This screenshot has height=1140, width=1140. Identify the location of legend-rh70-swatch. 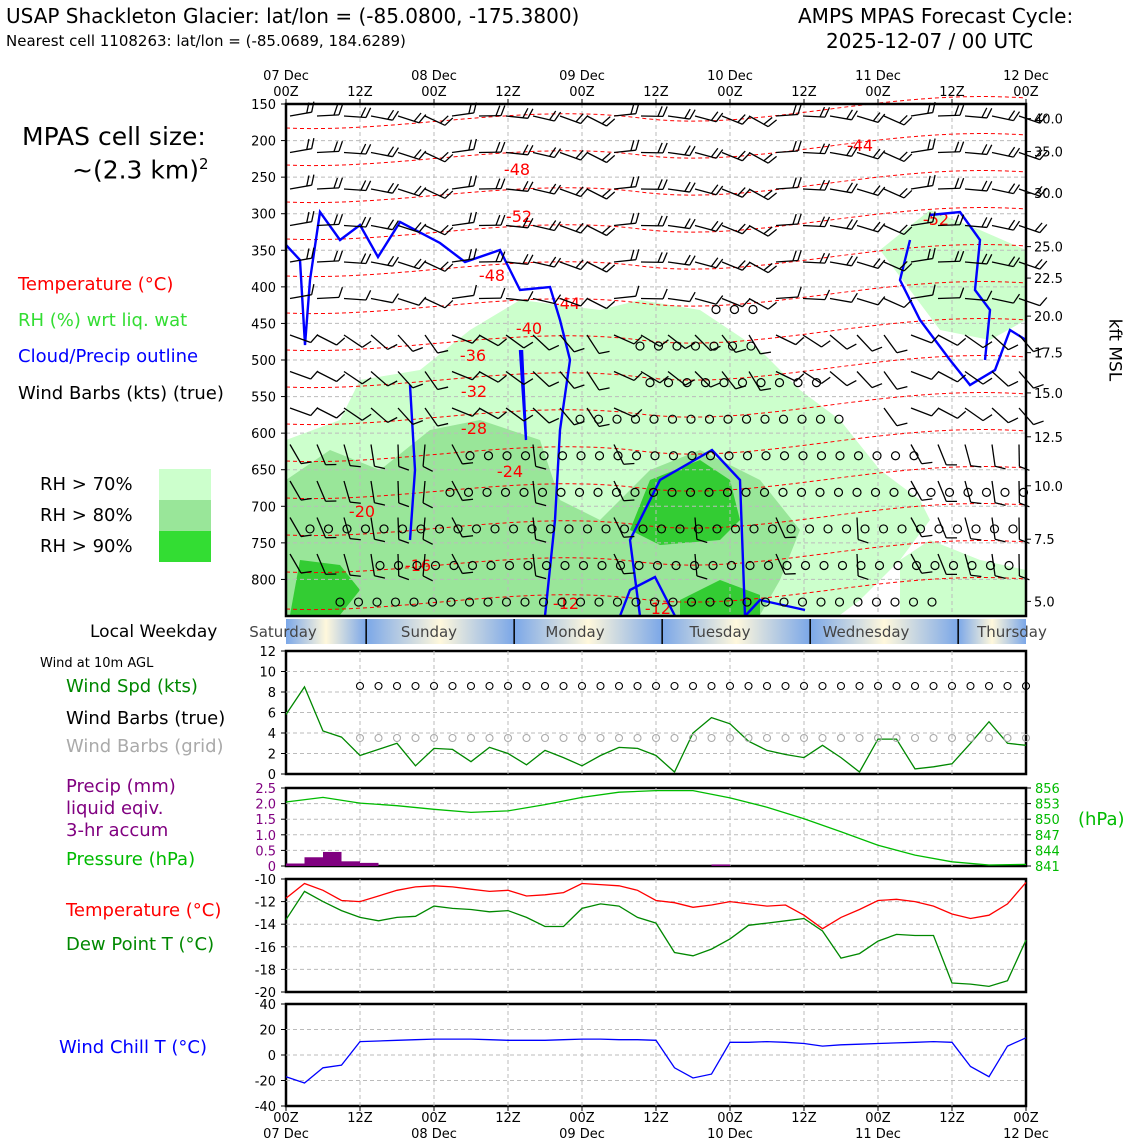
(185, 484).